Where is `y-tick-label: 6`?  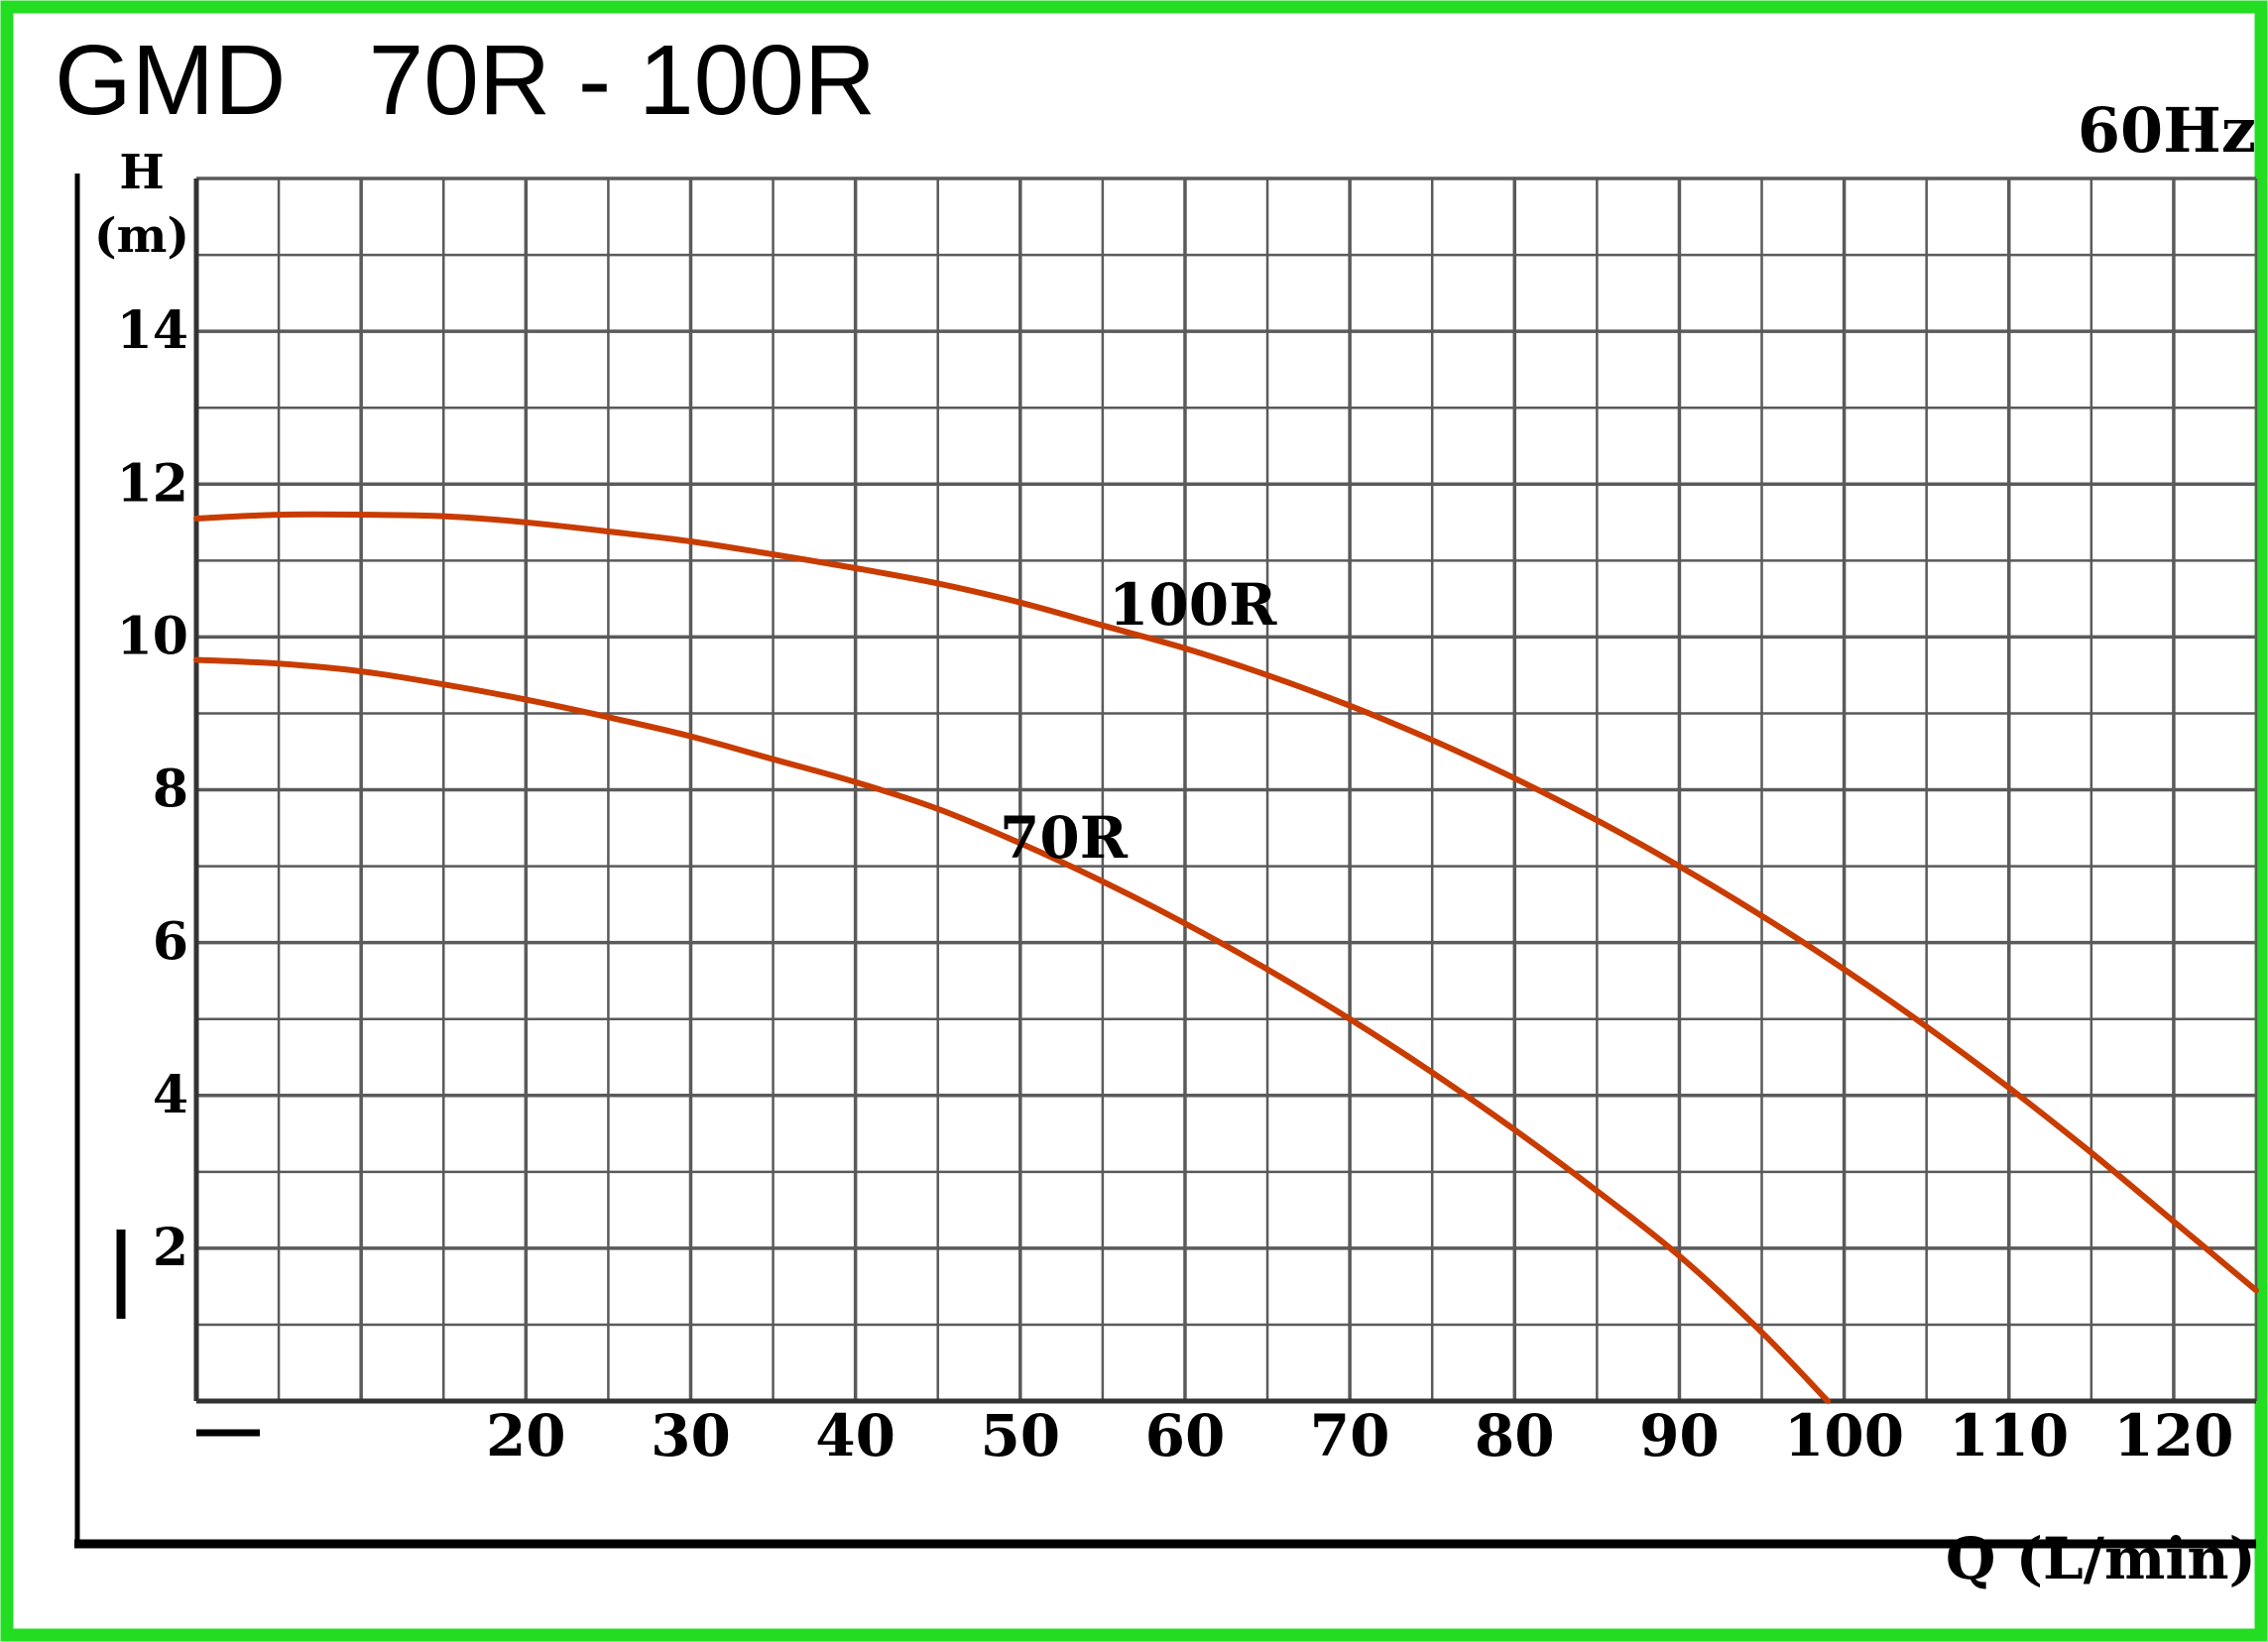
y-tick-label: 6 is located at coordinates (170, 942).